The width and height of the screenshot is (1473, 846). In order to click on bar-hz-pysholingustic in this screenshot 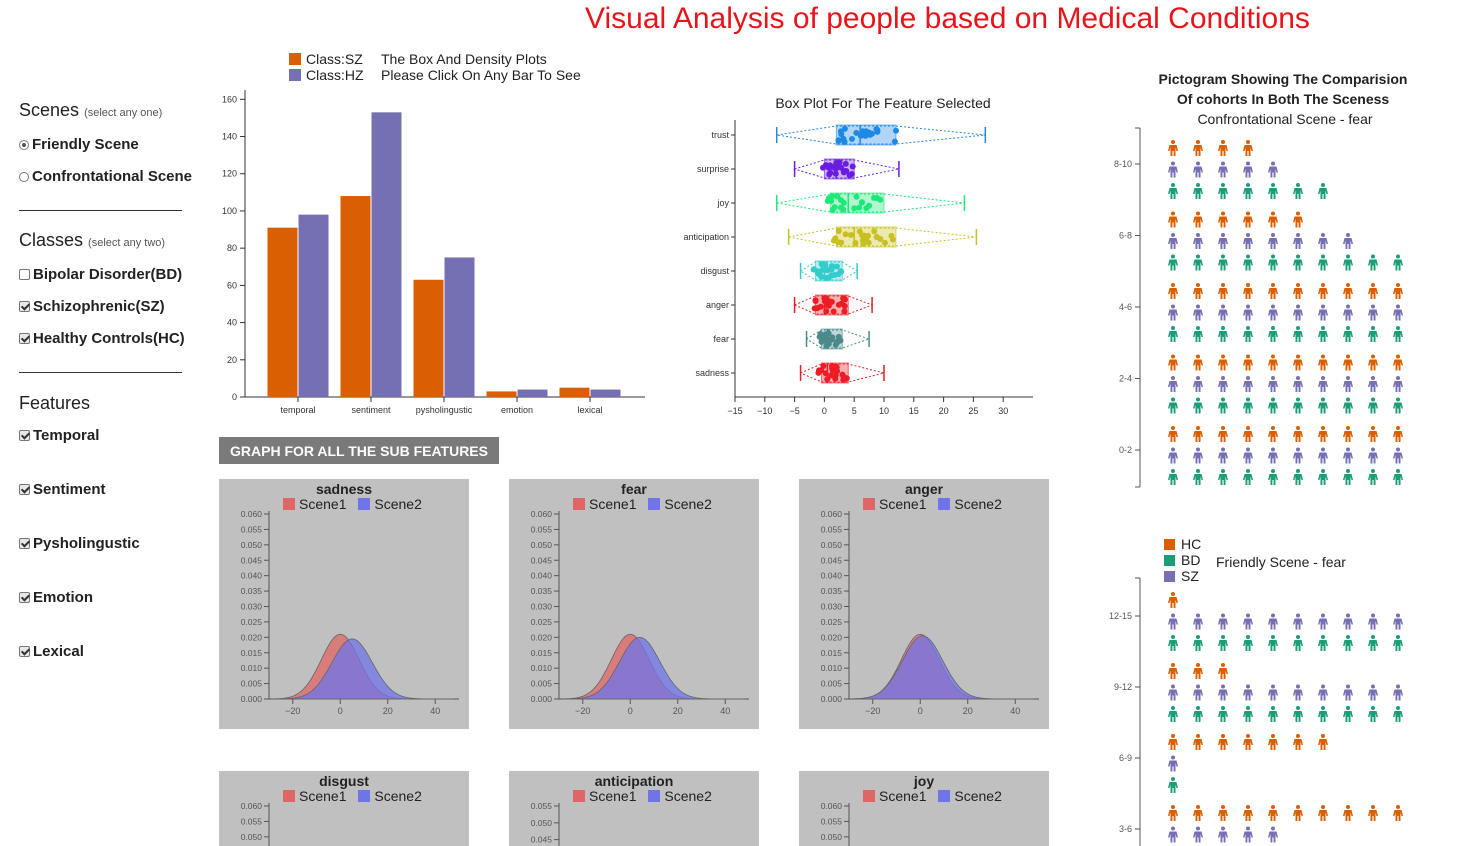, I will do `click(459, 327)`.